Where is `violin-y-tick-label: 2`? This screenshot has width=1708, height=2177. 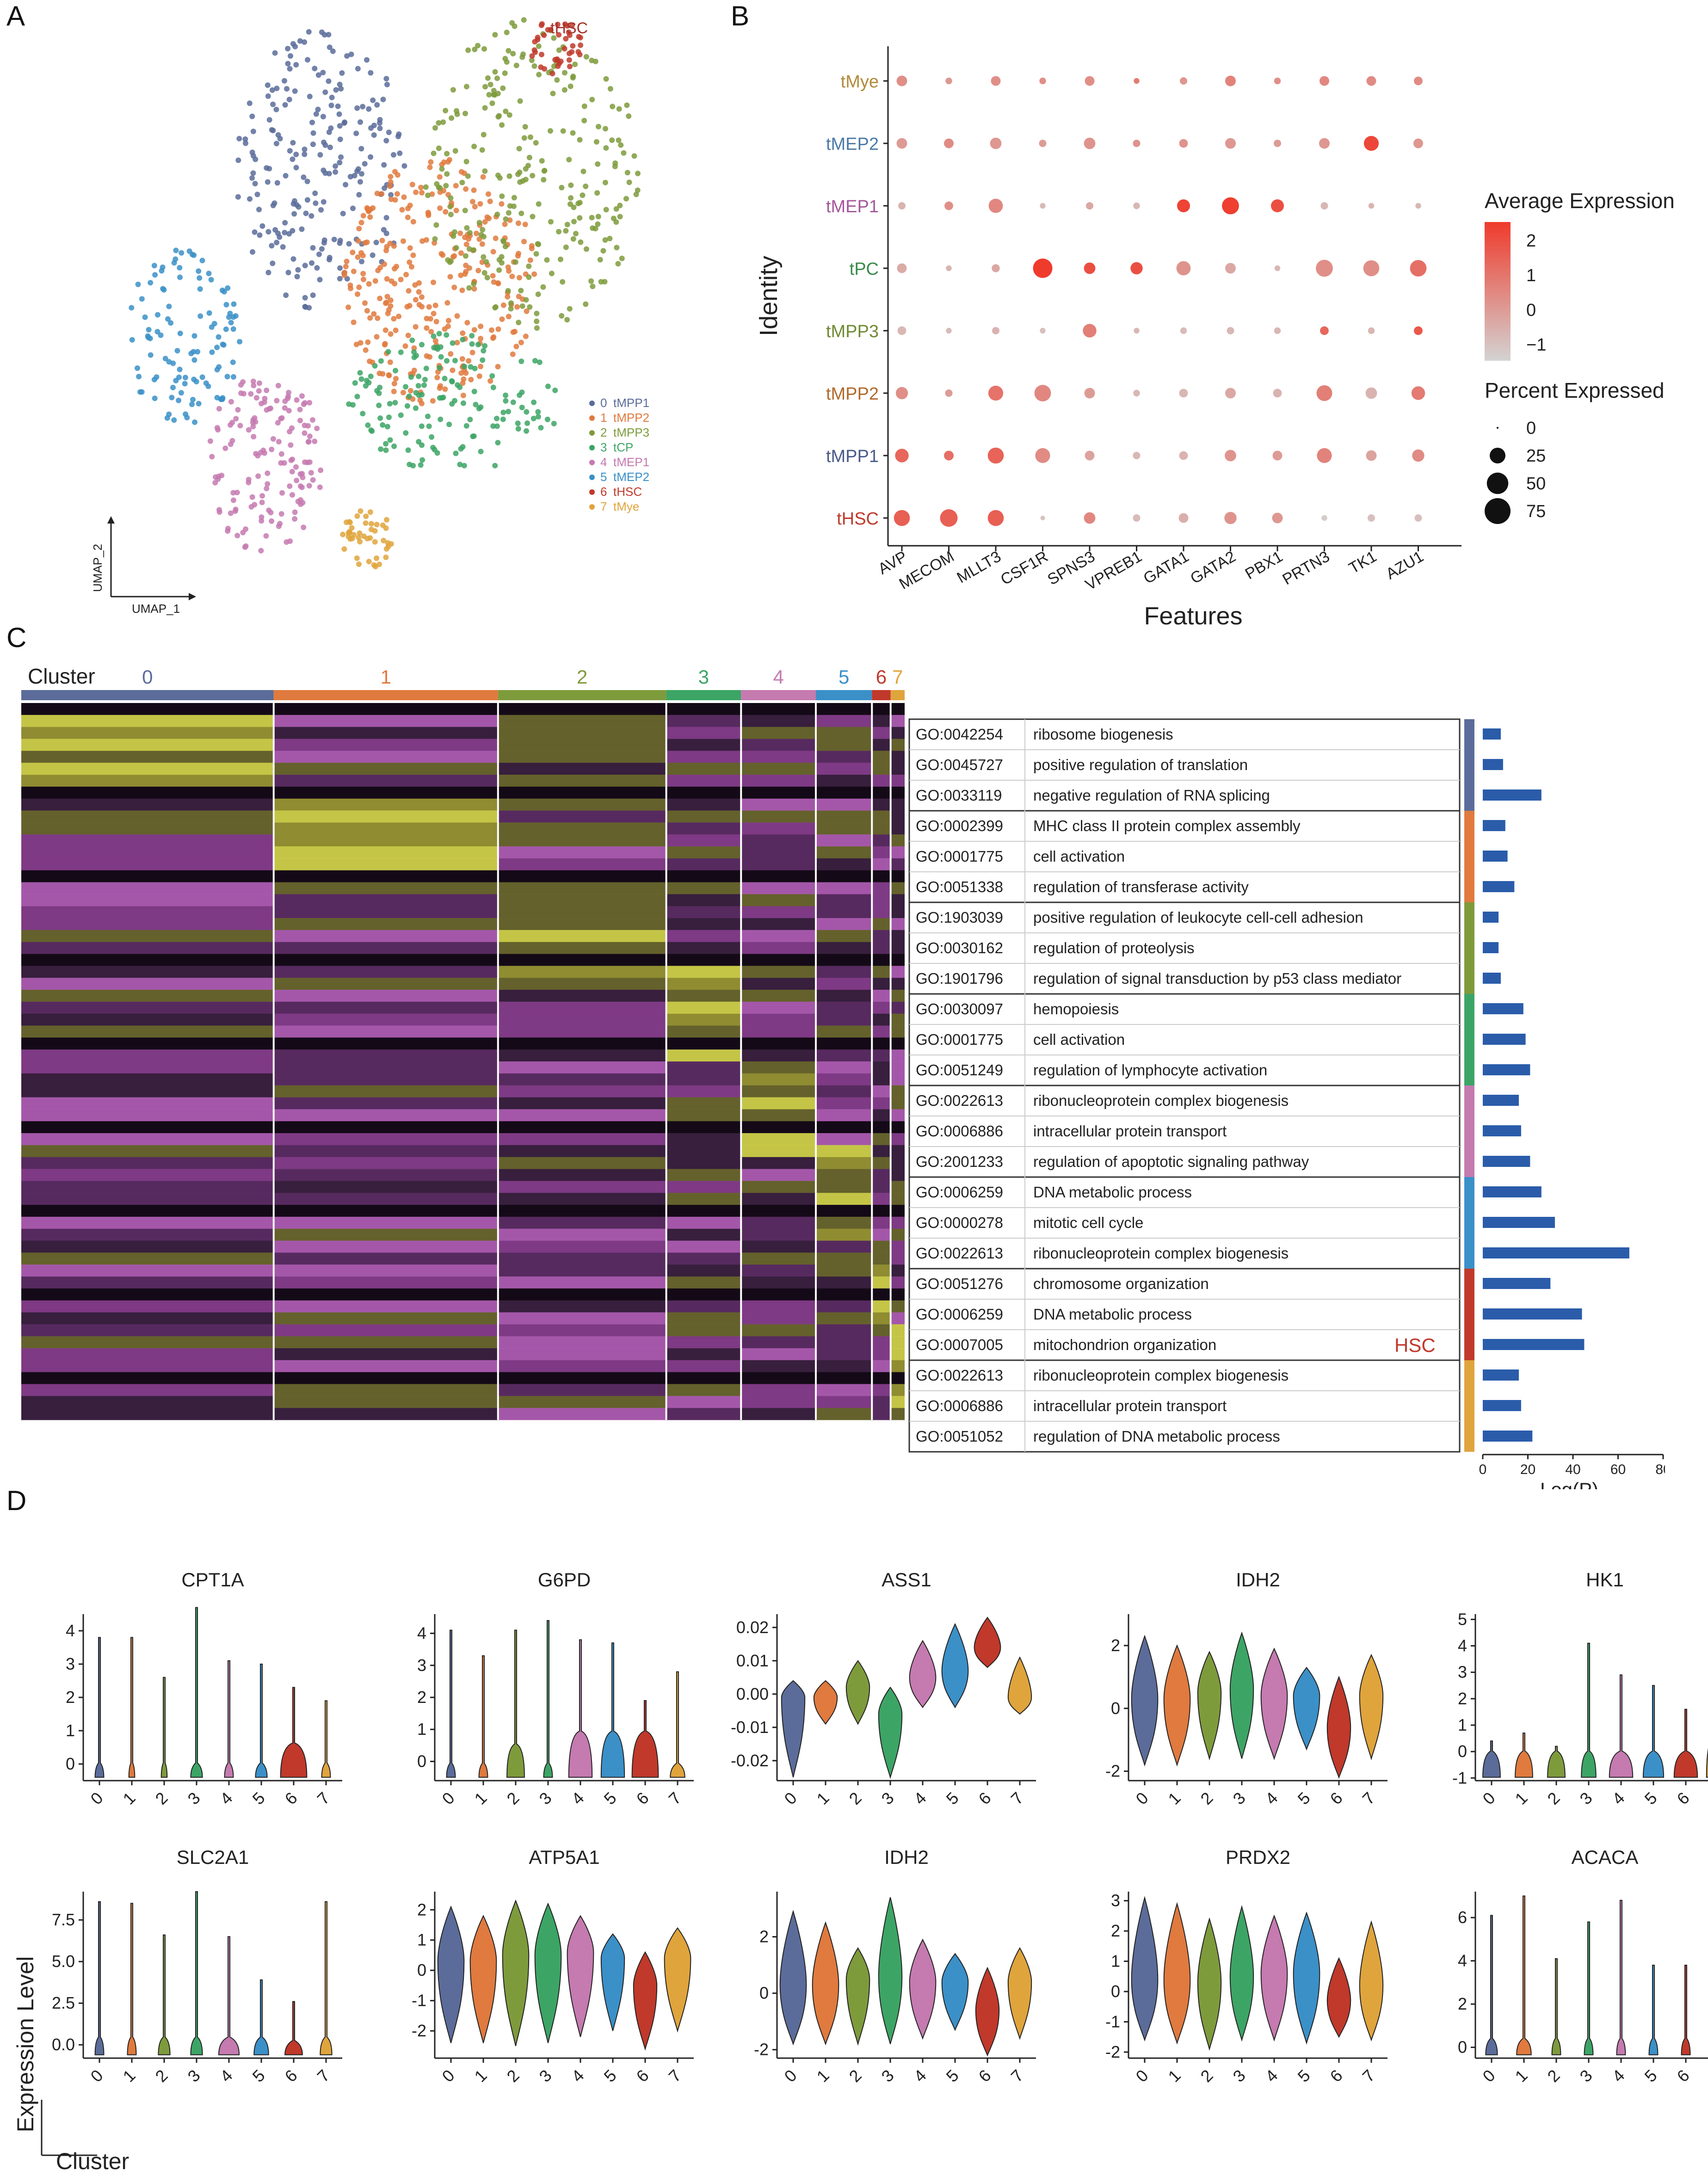
violin-y-tick-label: 2 is located at coordinates (421, 1698).